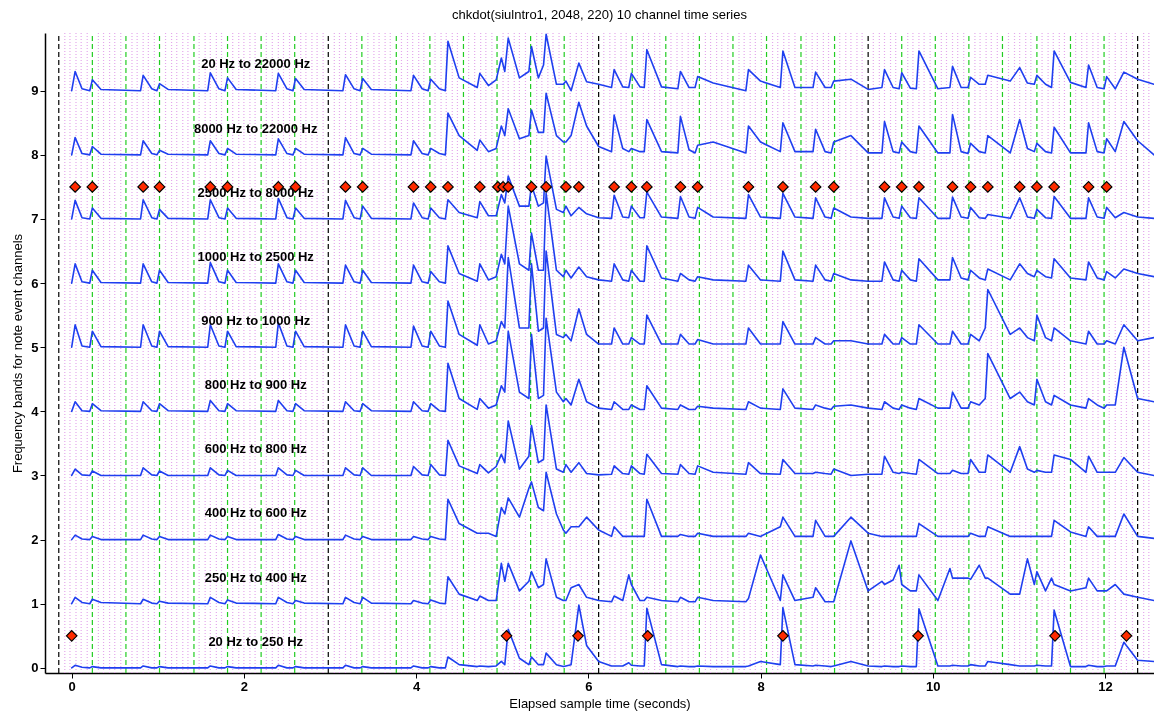  What do you see at coordinates (72, 686) in the screenshot?
I see `x-tick-label: 0` at bounding box center [72, 686].